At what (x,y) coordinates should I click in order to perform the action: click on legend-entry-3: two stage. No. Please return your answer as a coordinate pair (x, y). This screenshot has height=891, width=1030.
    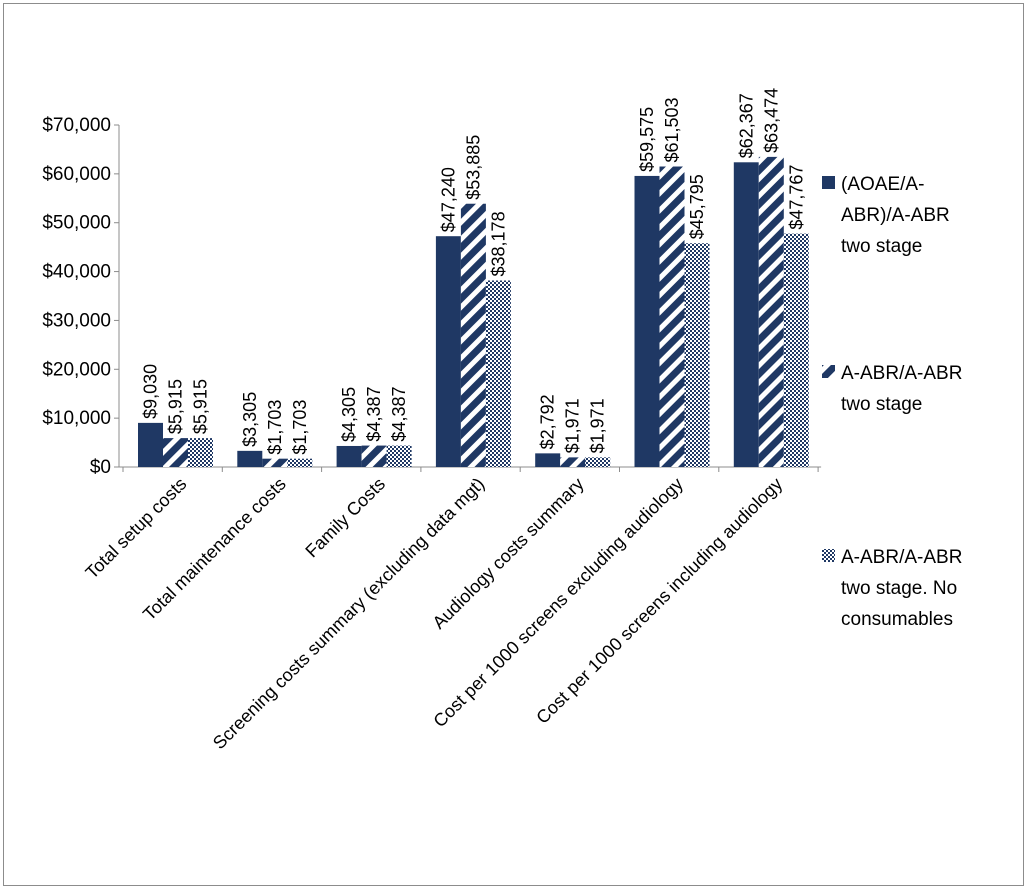
    Looking at the image, I should click on (899, 588).